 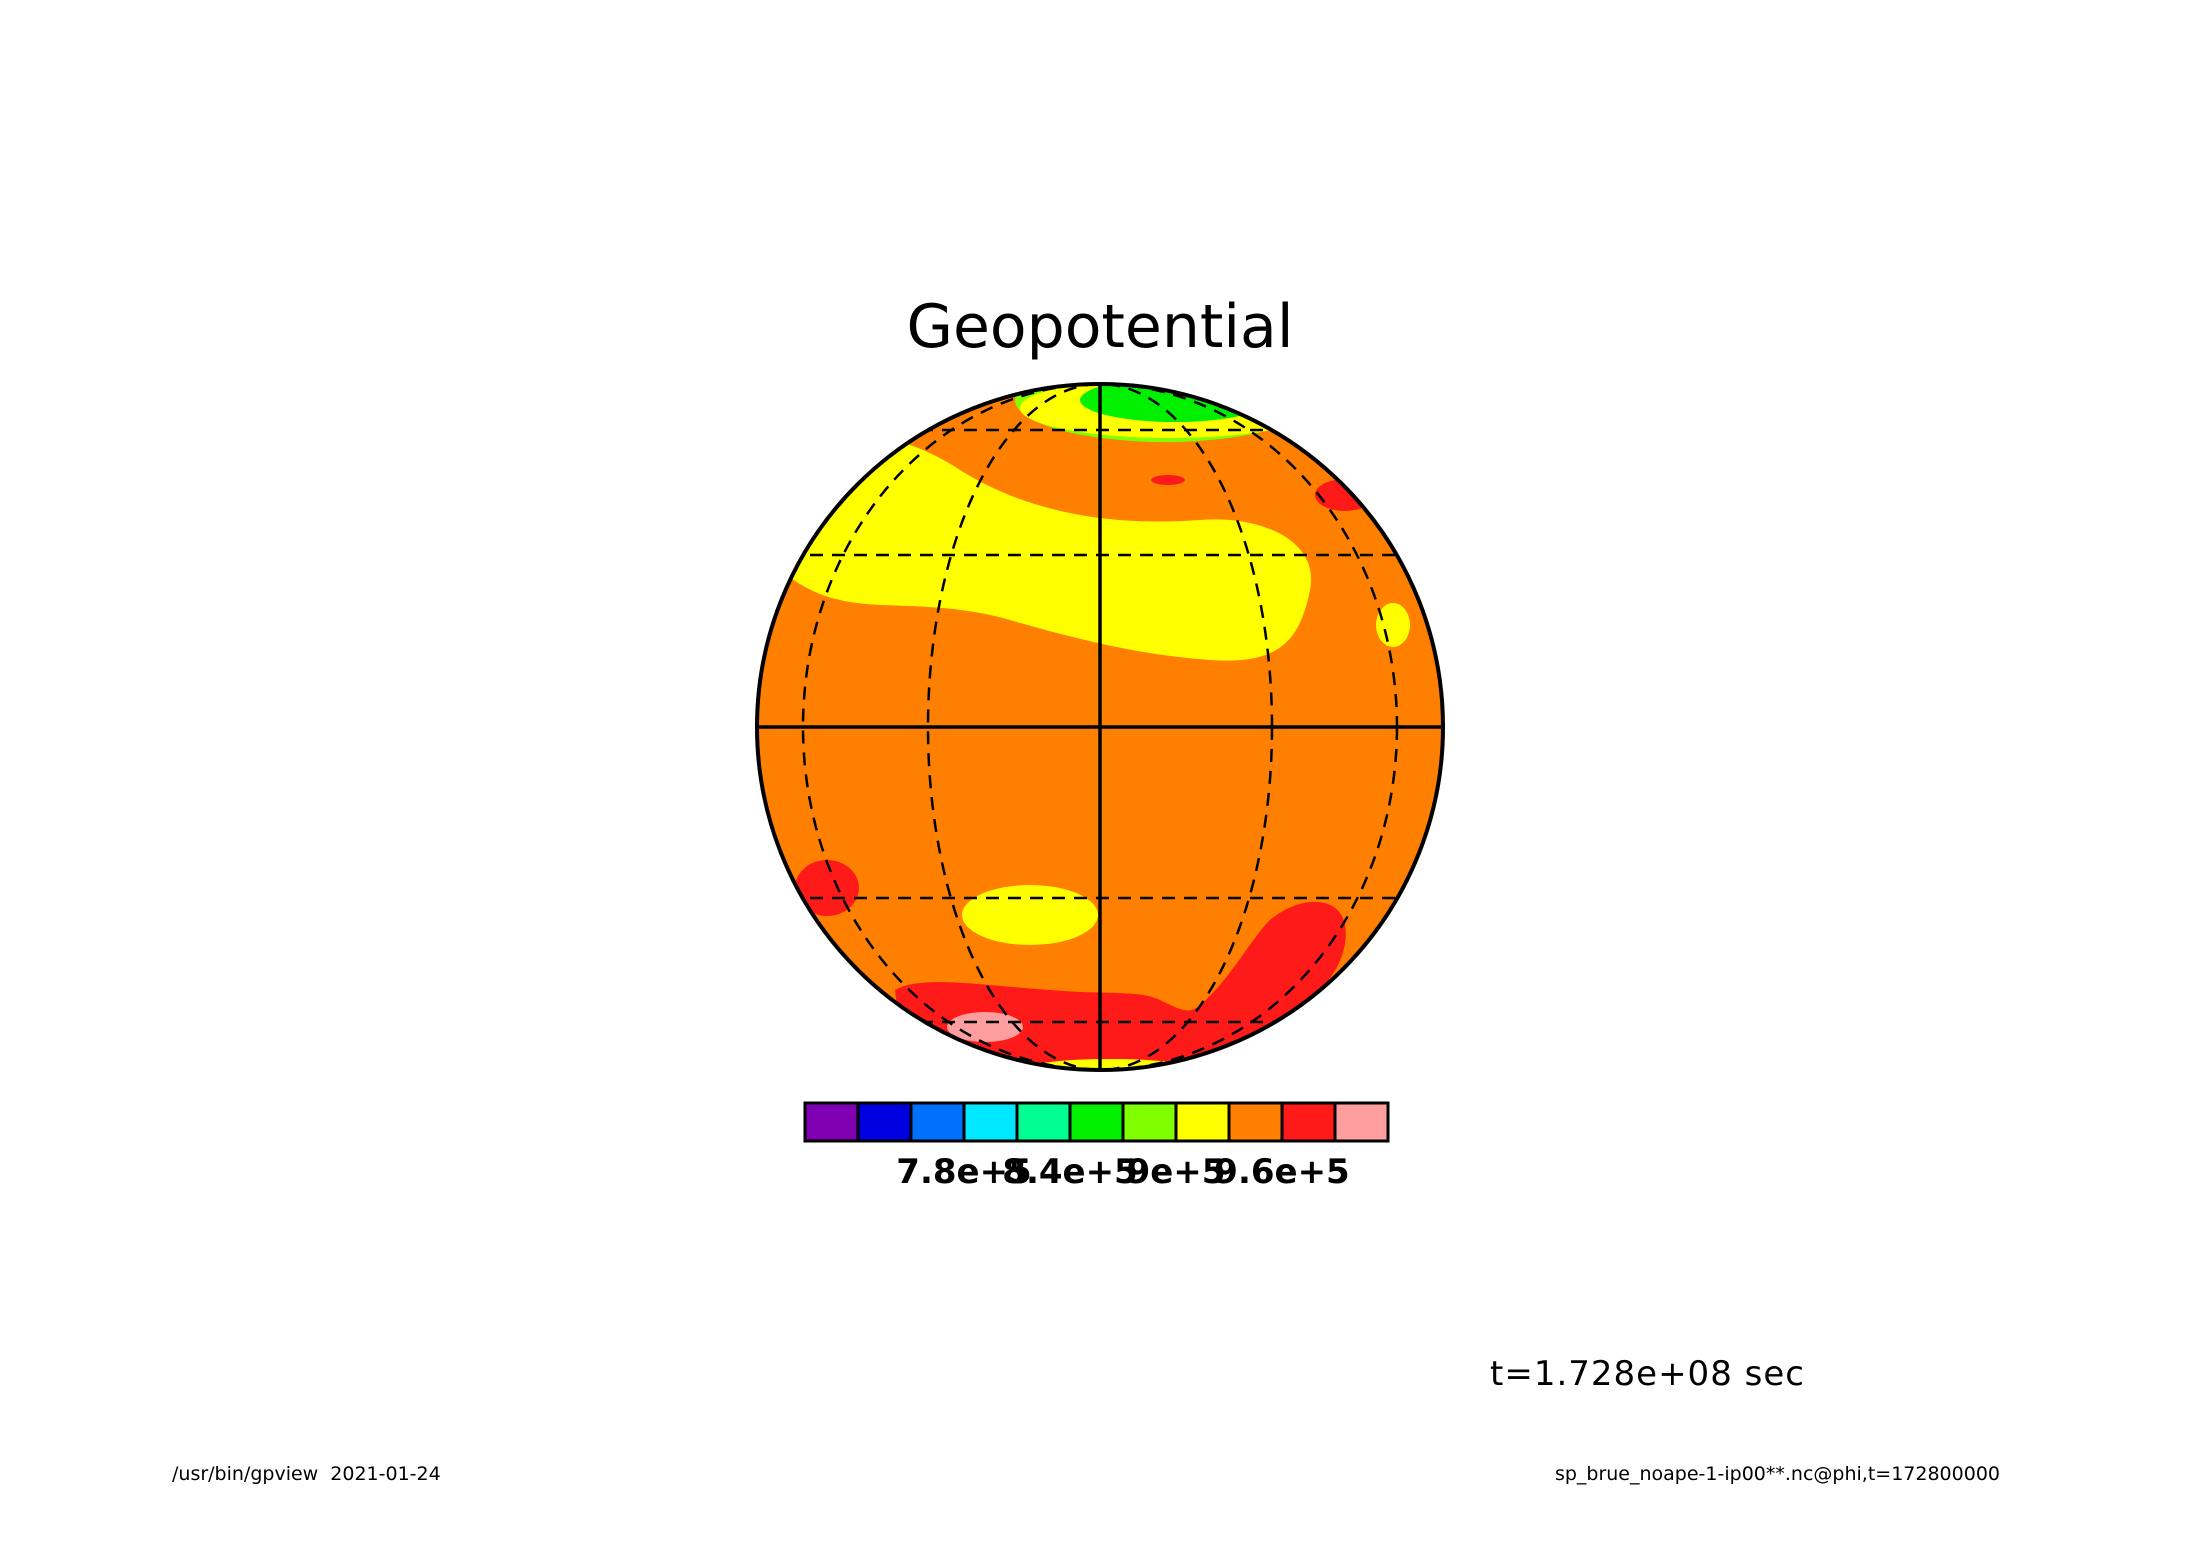 What do you see at coordinates (1036, 545) in the screenshot?
I see `field-region-yellow-north` at bounding box center [1036, 545].